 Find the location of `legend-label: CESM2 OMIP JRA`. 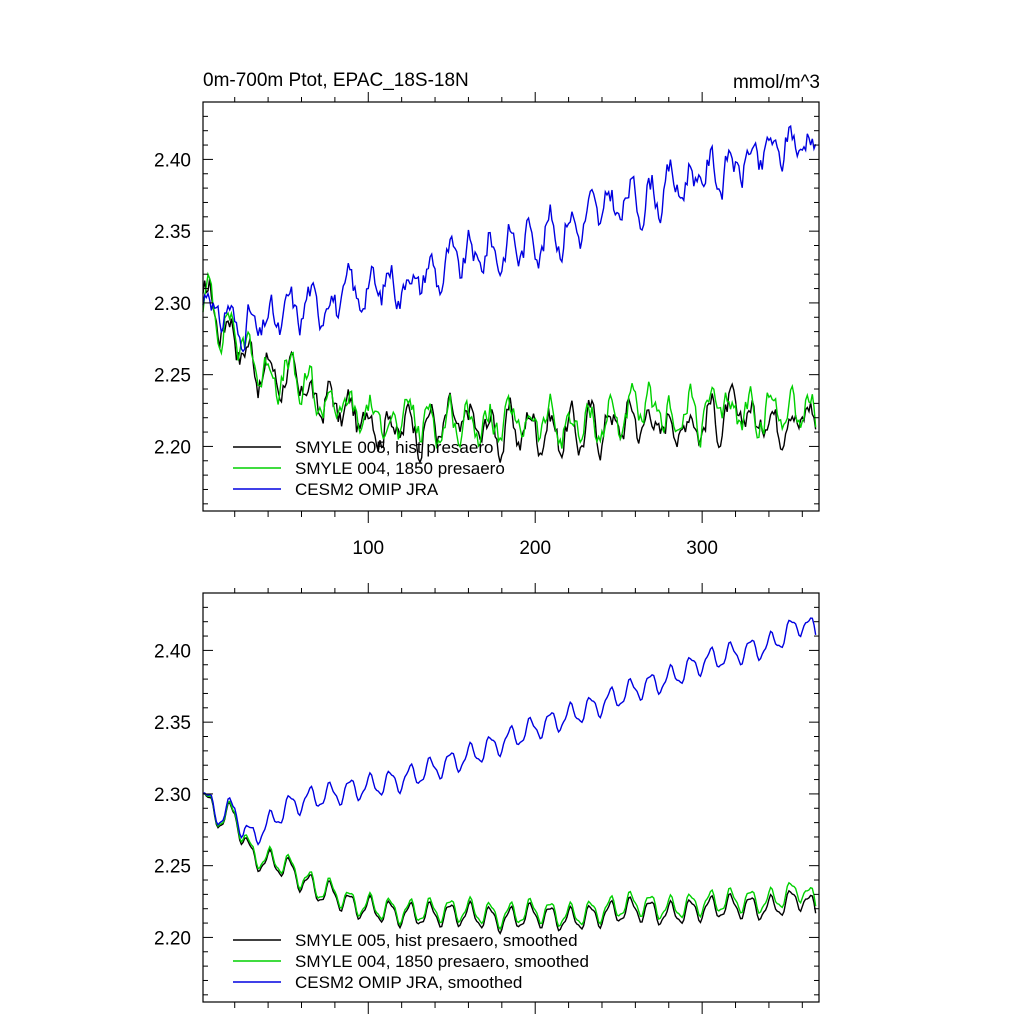

legend-label: CESM2 OMIP JRA is located at coordinates (367, 489).